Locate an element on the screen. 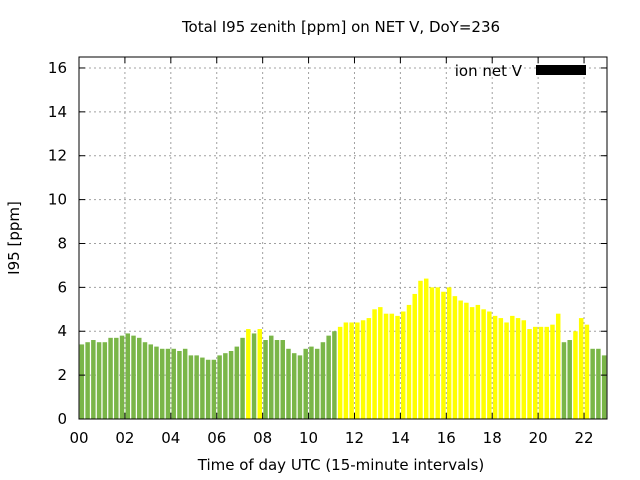 The image size is (640, 480). y-tick-labels: 0 2 4 6 8 10 12 14 16 is located at coordinates (57, 243).